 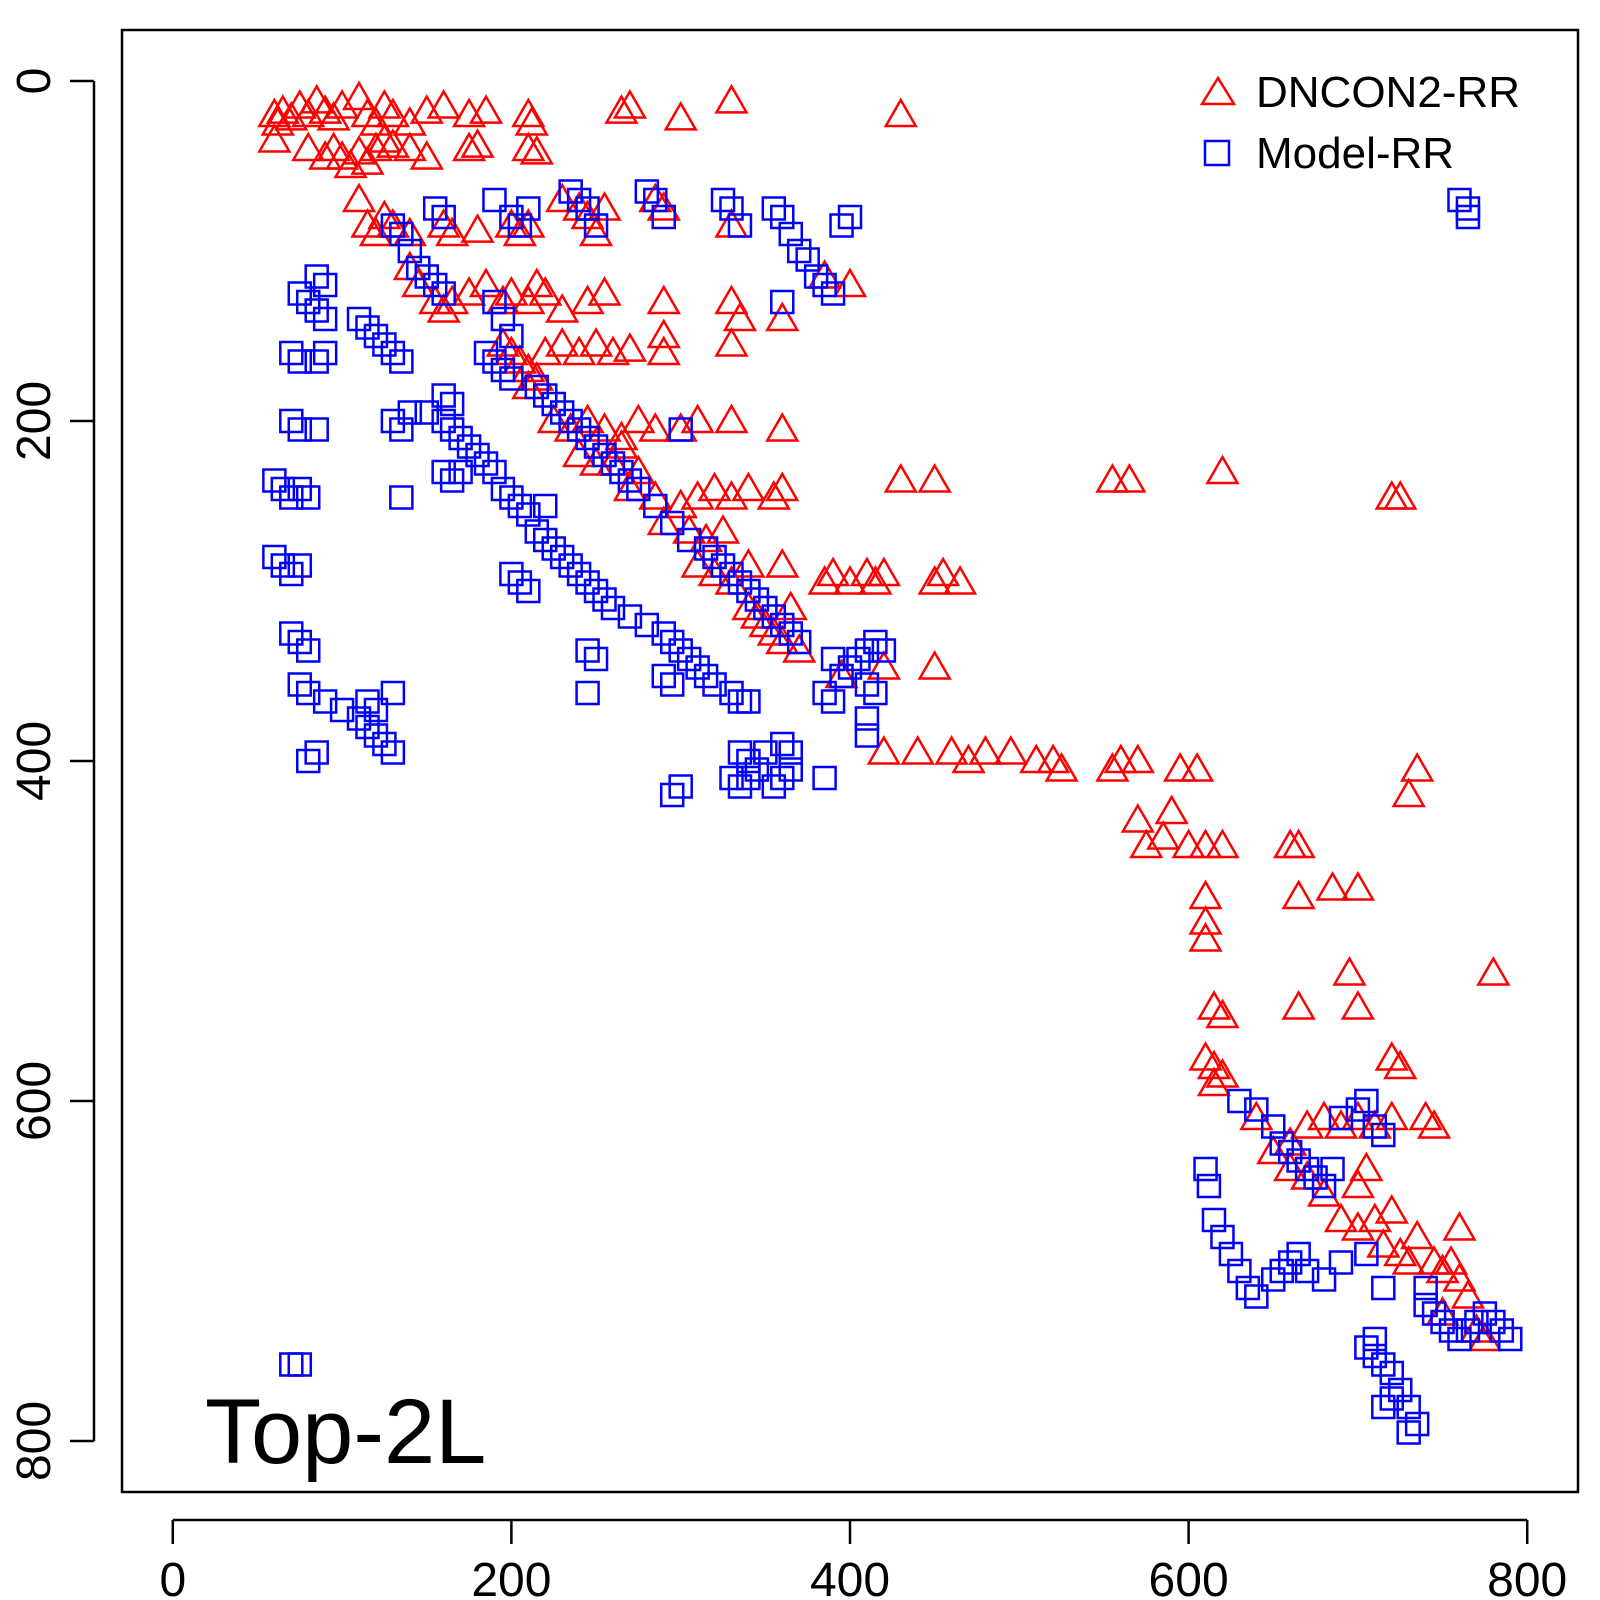 I want to click on legend-label-model-rr: Model-RR, so click(x=1355, y=153).